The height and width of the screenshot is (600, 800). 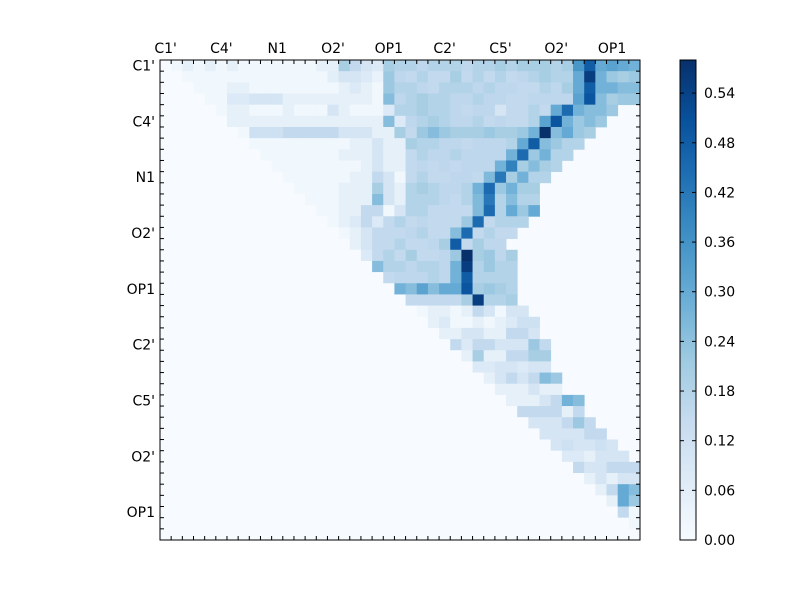 What do you see at coordinates (719, 243) in the screenshot?
I see `colorbar-tick-label: 0.36` at bounding box center [719, 243].